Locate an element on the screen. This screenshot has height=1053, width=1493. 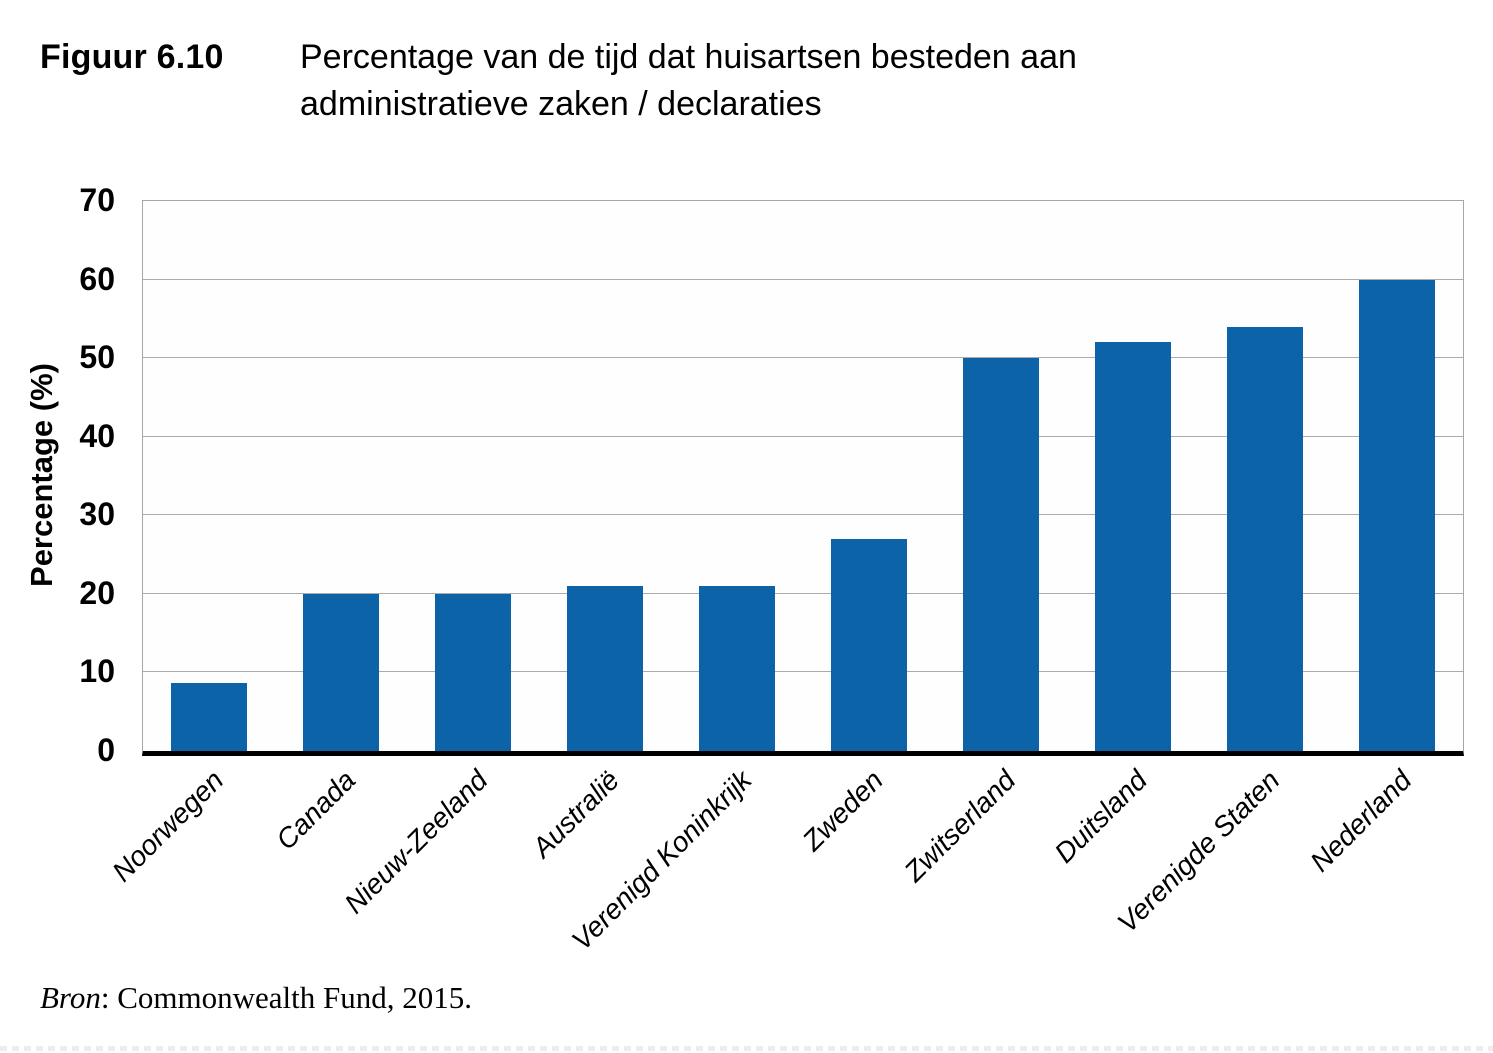
x-axis-label: Zweden is located at coordinates (843, 810).